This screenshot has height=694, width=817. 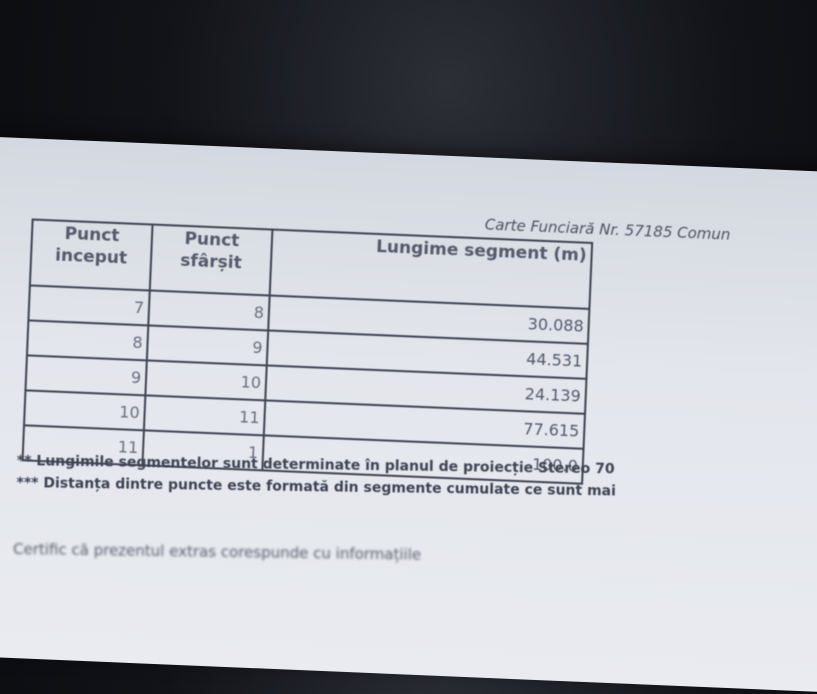 I want to click on table-cell: 7, so click(x=89, y=305).